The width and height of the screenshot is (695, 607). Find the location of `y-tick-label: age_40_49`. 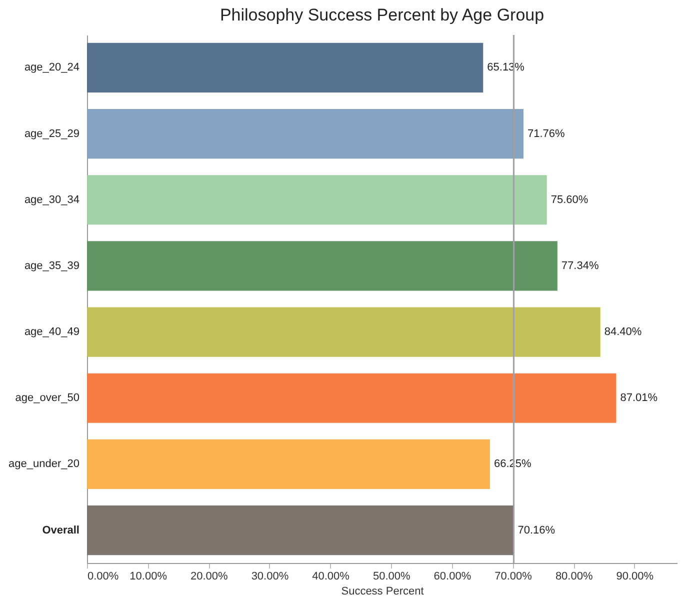

y-tick-label: age_40_49 is located at coordinates (52, 332).